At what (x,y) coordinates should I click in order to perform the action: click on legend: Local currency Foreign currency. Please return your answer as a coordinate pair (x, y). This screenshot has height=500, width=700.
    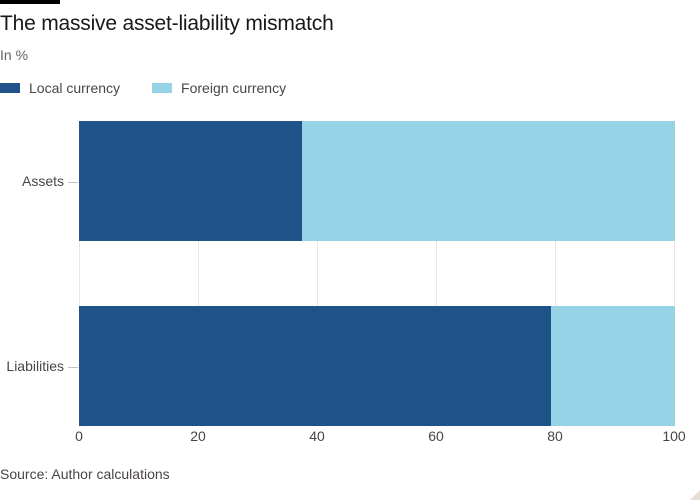
    Looking at the image, I should click on (143, 88).